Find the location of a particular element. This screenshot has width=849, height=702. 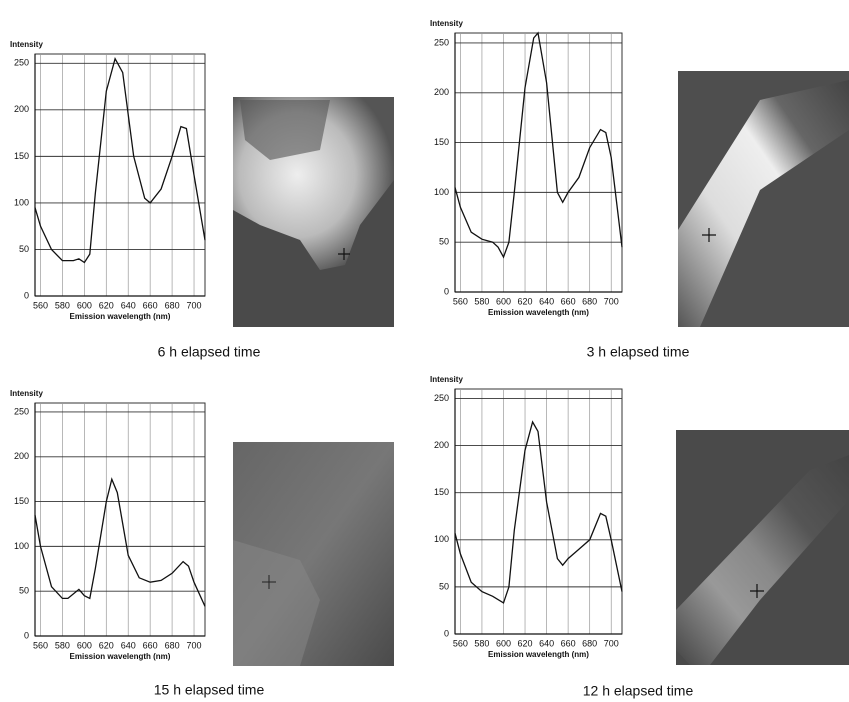

caption: 3 h elapsed time is located at coordinates (638, 352).